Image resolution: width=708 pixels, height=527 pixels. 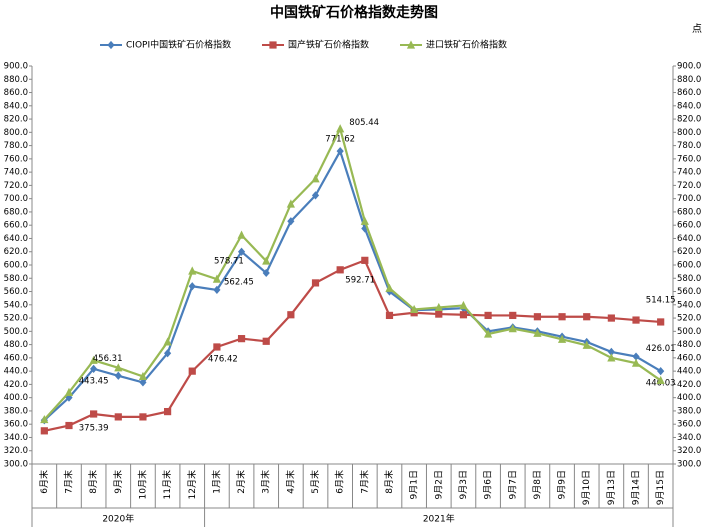 What do you see at coordinates (636, 487) in the screenshot?
I see `x-tick-label: 9月14日` at bounding box center [636, 487].